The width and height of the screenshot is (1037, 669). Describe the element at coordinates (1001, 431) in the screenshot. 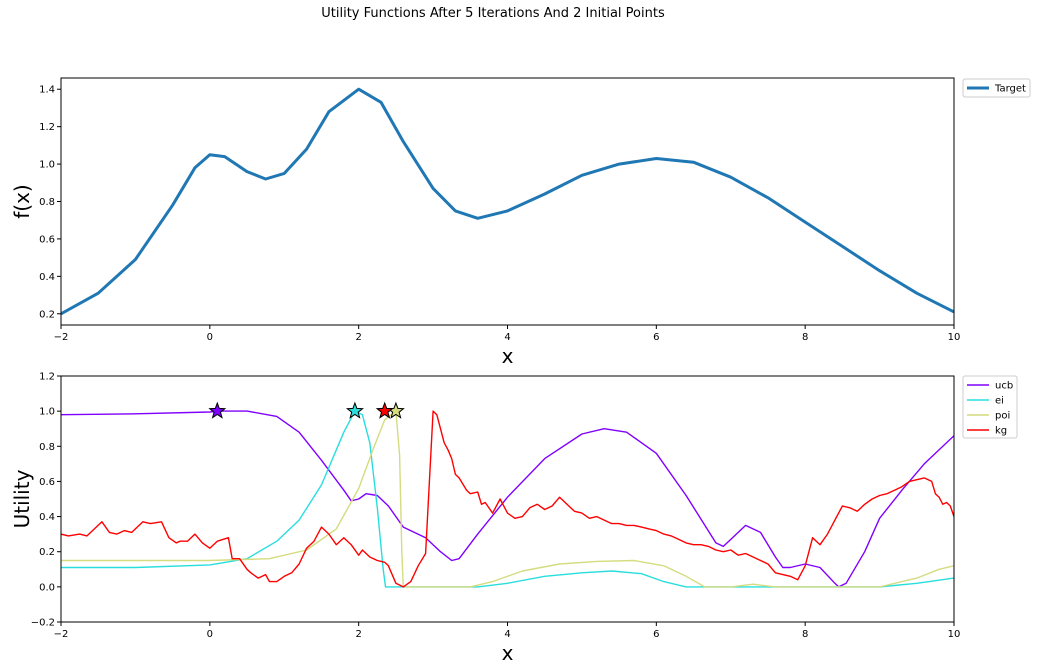

I see `legend-label-kg: kg` at that location.